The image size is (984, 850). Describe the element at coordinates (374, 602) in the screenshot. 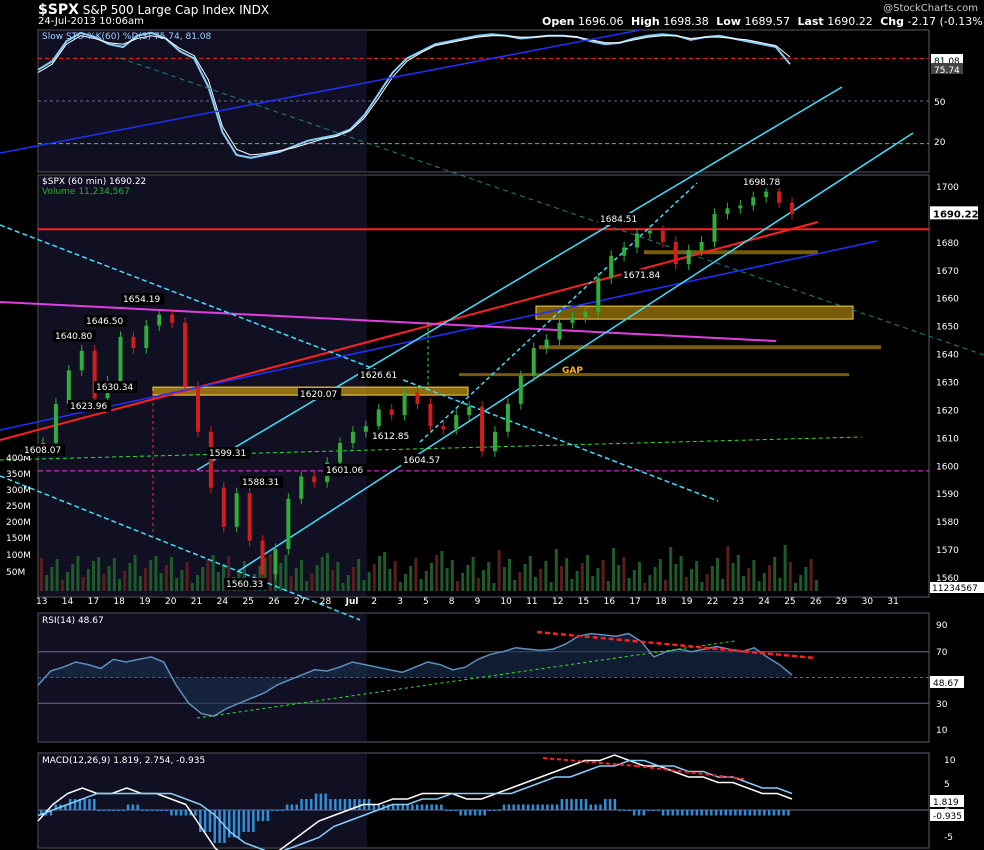

I see `x-tick-label: 2` at that location.